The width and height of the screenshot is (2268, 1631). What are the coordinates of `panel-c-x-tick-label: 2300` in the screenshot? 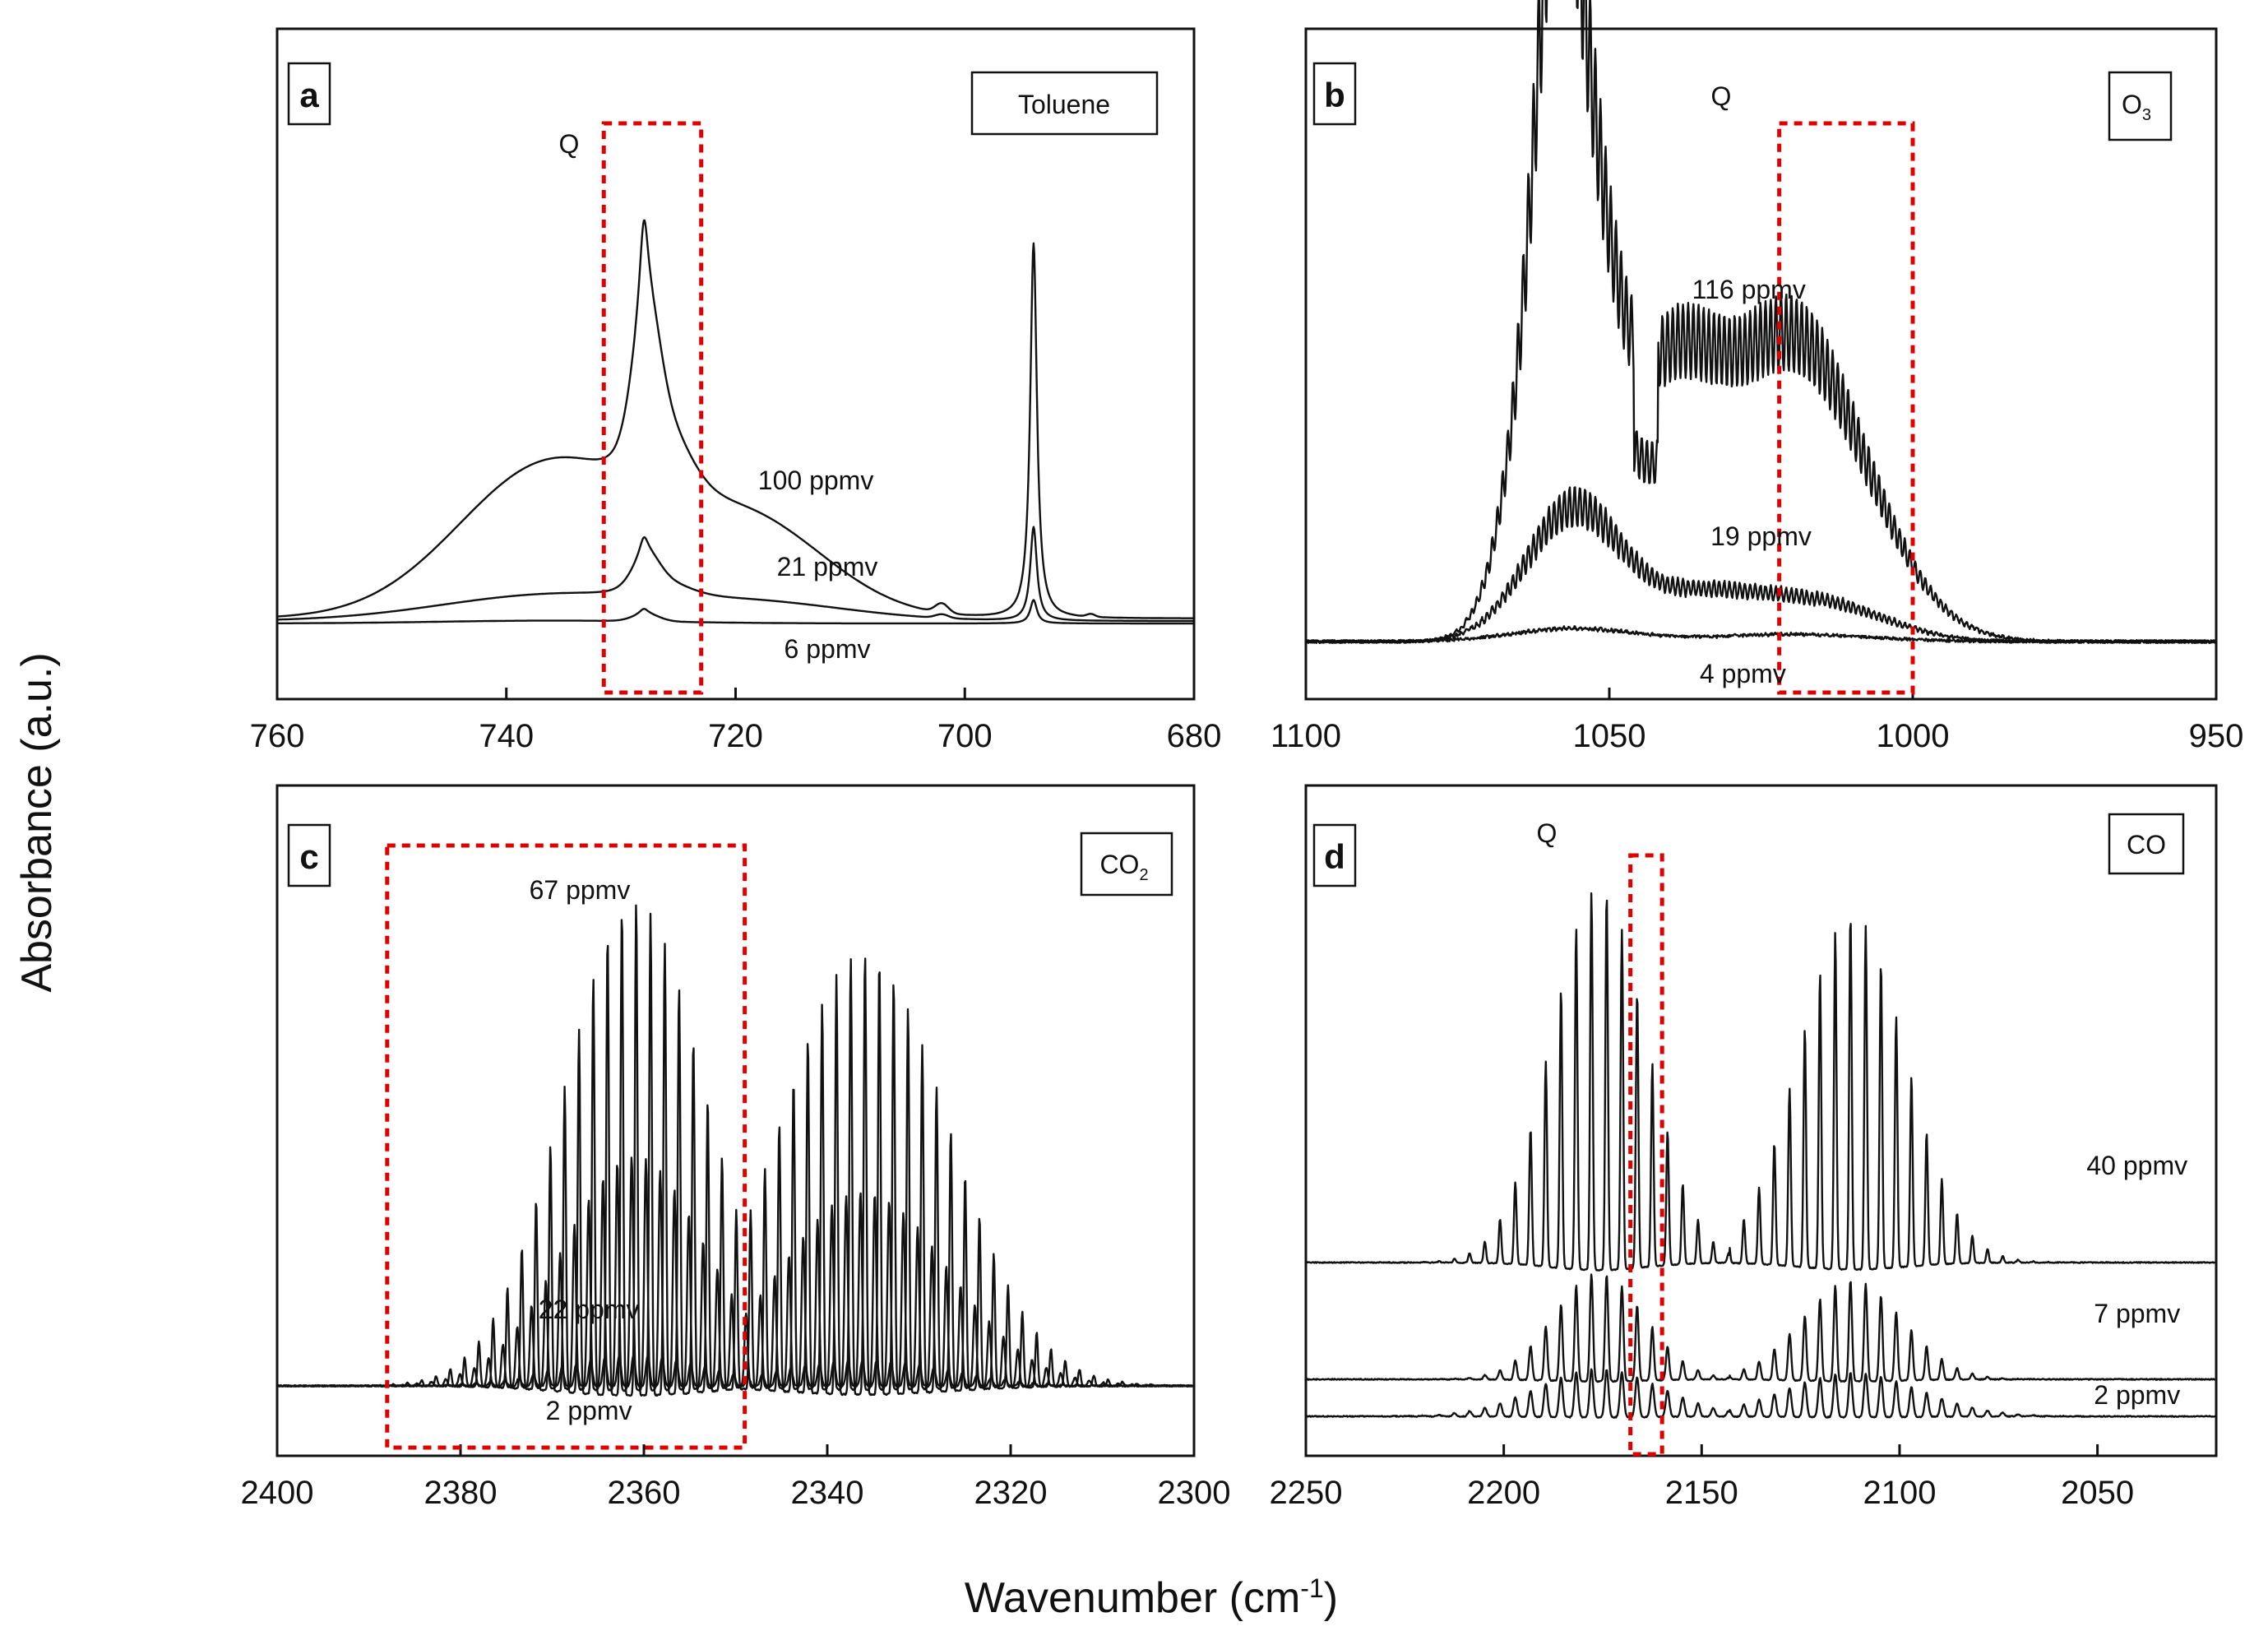 It's located at (1194, 1493).